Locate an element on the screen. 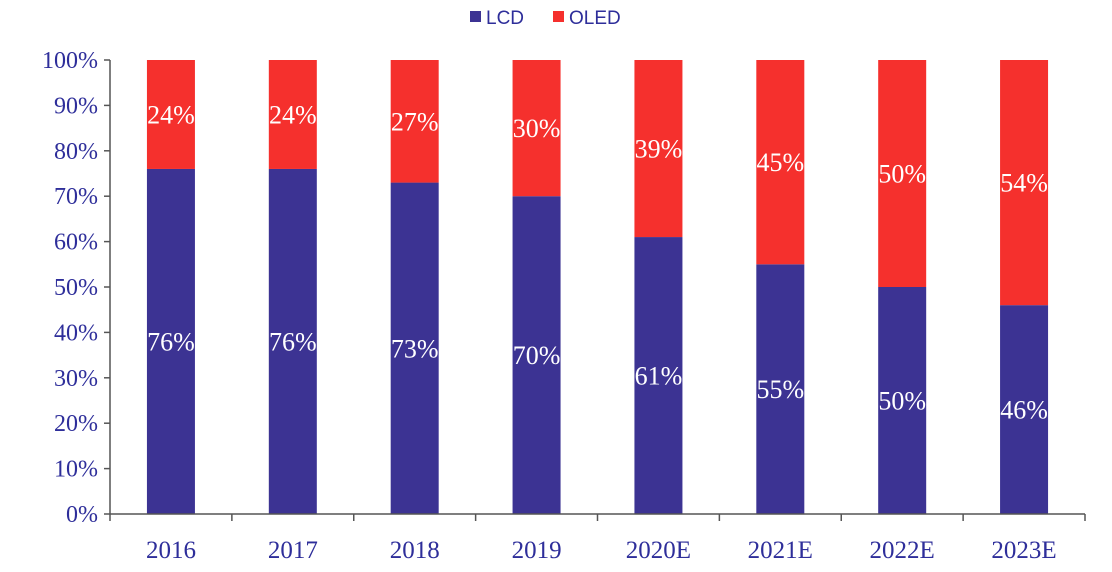 The width and height of the screenshot is (1112, 572). y-tick-label: 90% is located at coordinates (76, 106).